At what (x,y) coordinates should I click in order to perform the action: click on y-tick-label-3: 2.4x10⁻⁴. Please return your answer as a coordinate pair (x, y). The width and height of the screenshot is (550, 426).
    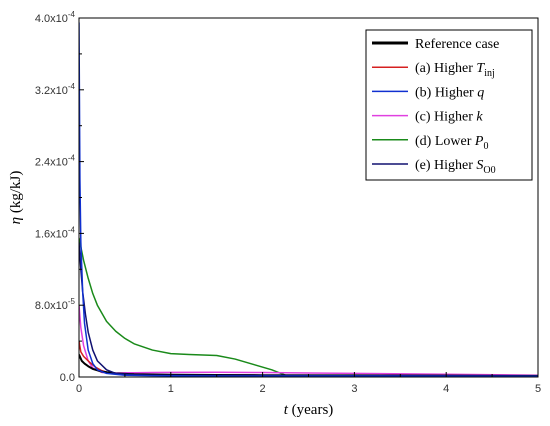
    Looking at the image, I should click on (55, 161).